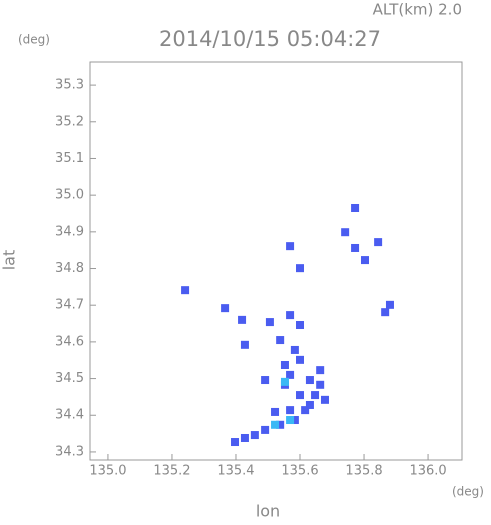 The width and height of the screenshot is (491, 525). I want to click on y-tick-label: 35.2, so click(69, 121).